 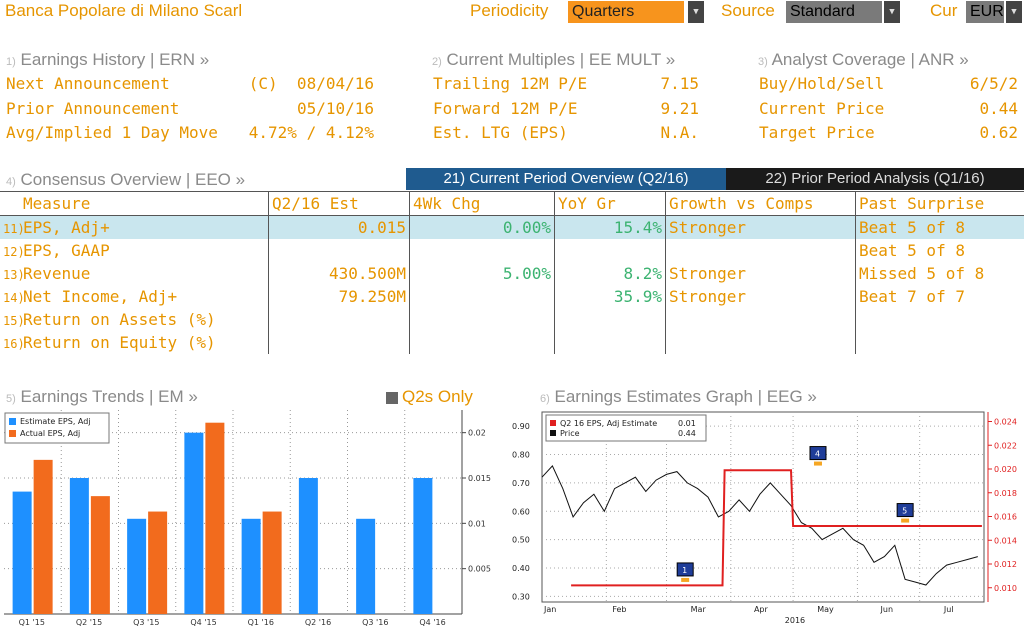 I want to click on chart-legend: Q2 16 EPS, Adj Estimate 0.01 Price 0.44, so click(x=626, y=428).